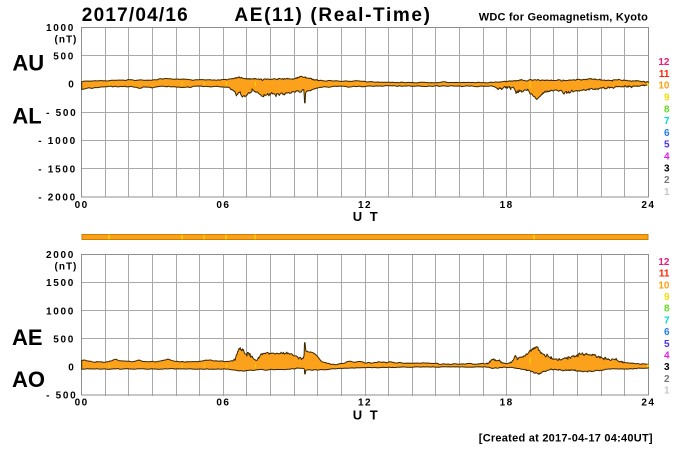 The image size is (700, 450). I want to click on svg-text: 2017/04/16, so click(135, 15).